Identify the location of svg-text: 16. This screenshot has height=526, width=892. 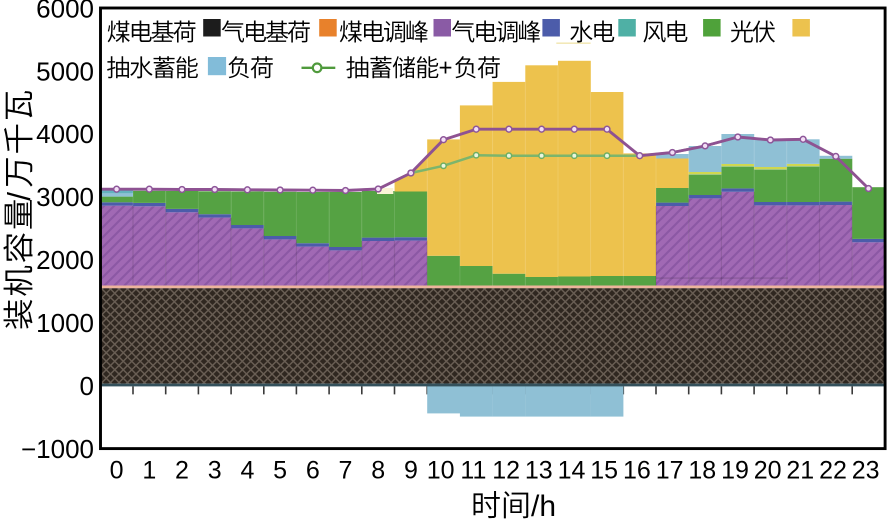
(637, 471).